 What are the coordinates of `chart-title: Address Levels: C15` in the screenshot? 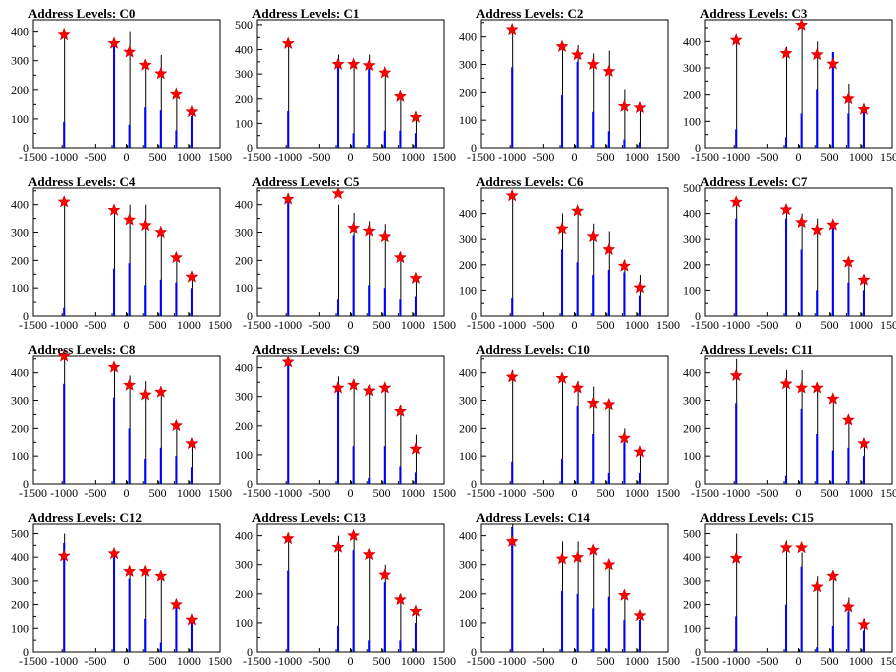 It's located at (757, 517).